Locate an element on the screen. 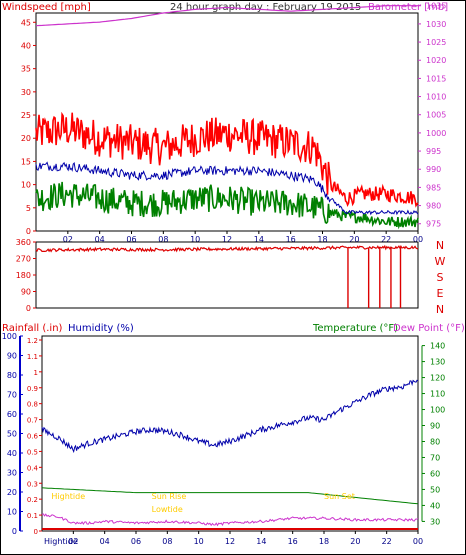 Image resolution: width=466 pixels, height=555 pixels. compass-label: E is located at coordinates (440, 293).